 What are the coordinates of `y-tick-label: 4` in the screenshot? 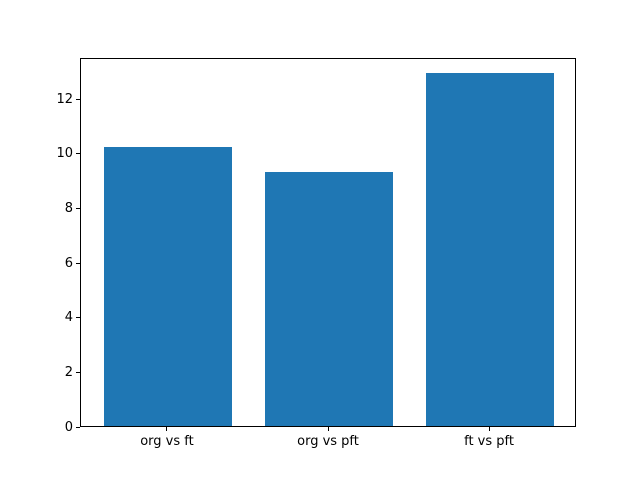 It's located at (68, 318).